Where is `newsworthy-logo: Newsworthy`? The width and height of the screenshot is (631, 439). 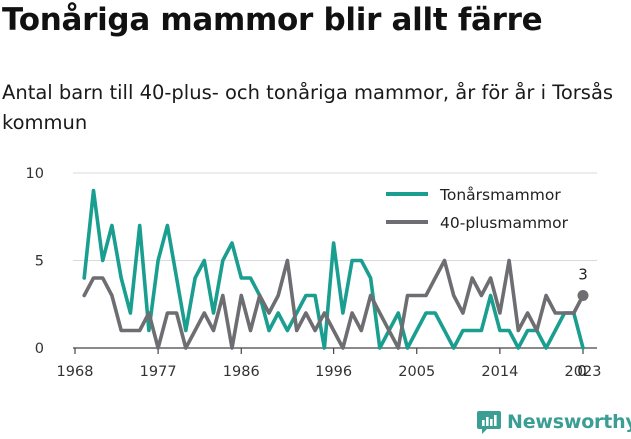 newsworthy-logo: Newsworthy is located at coordinates (553, 422).